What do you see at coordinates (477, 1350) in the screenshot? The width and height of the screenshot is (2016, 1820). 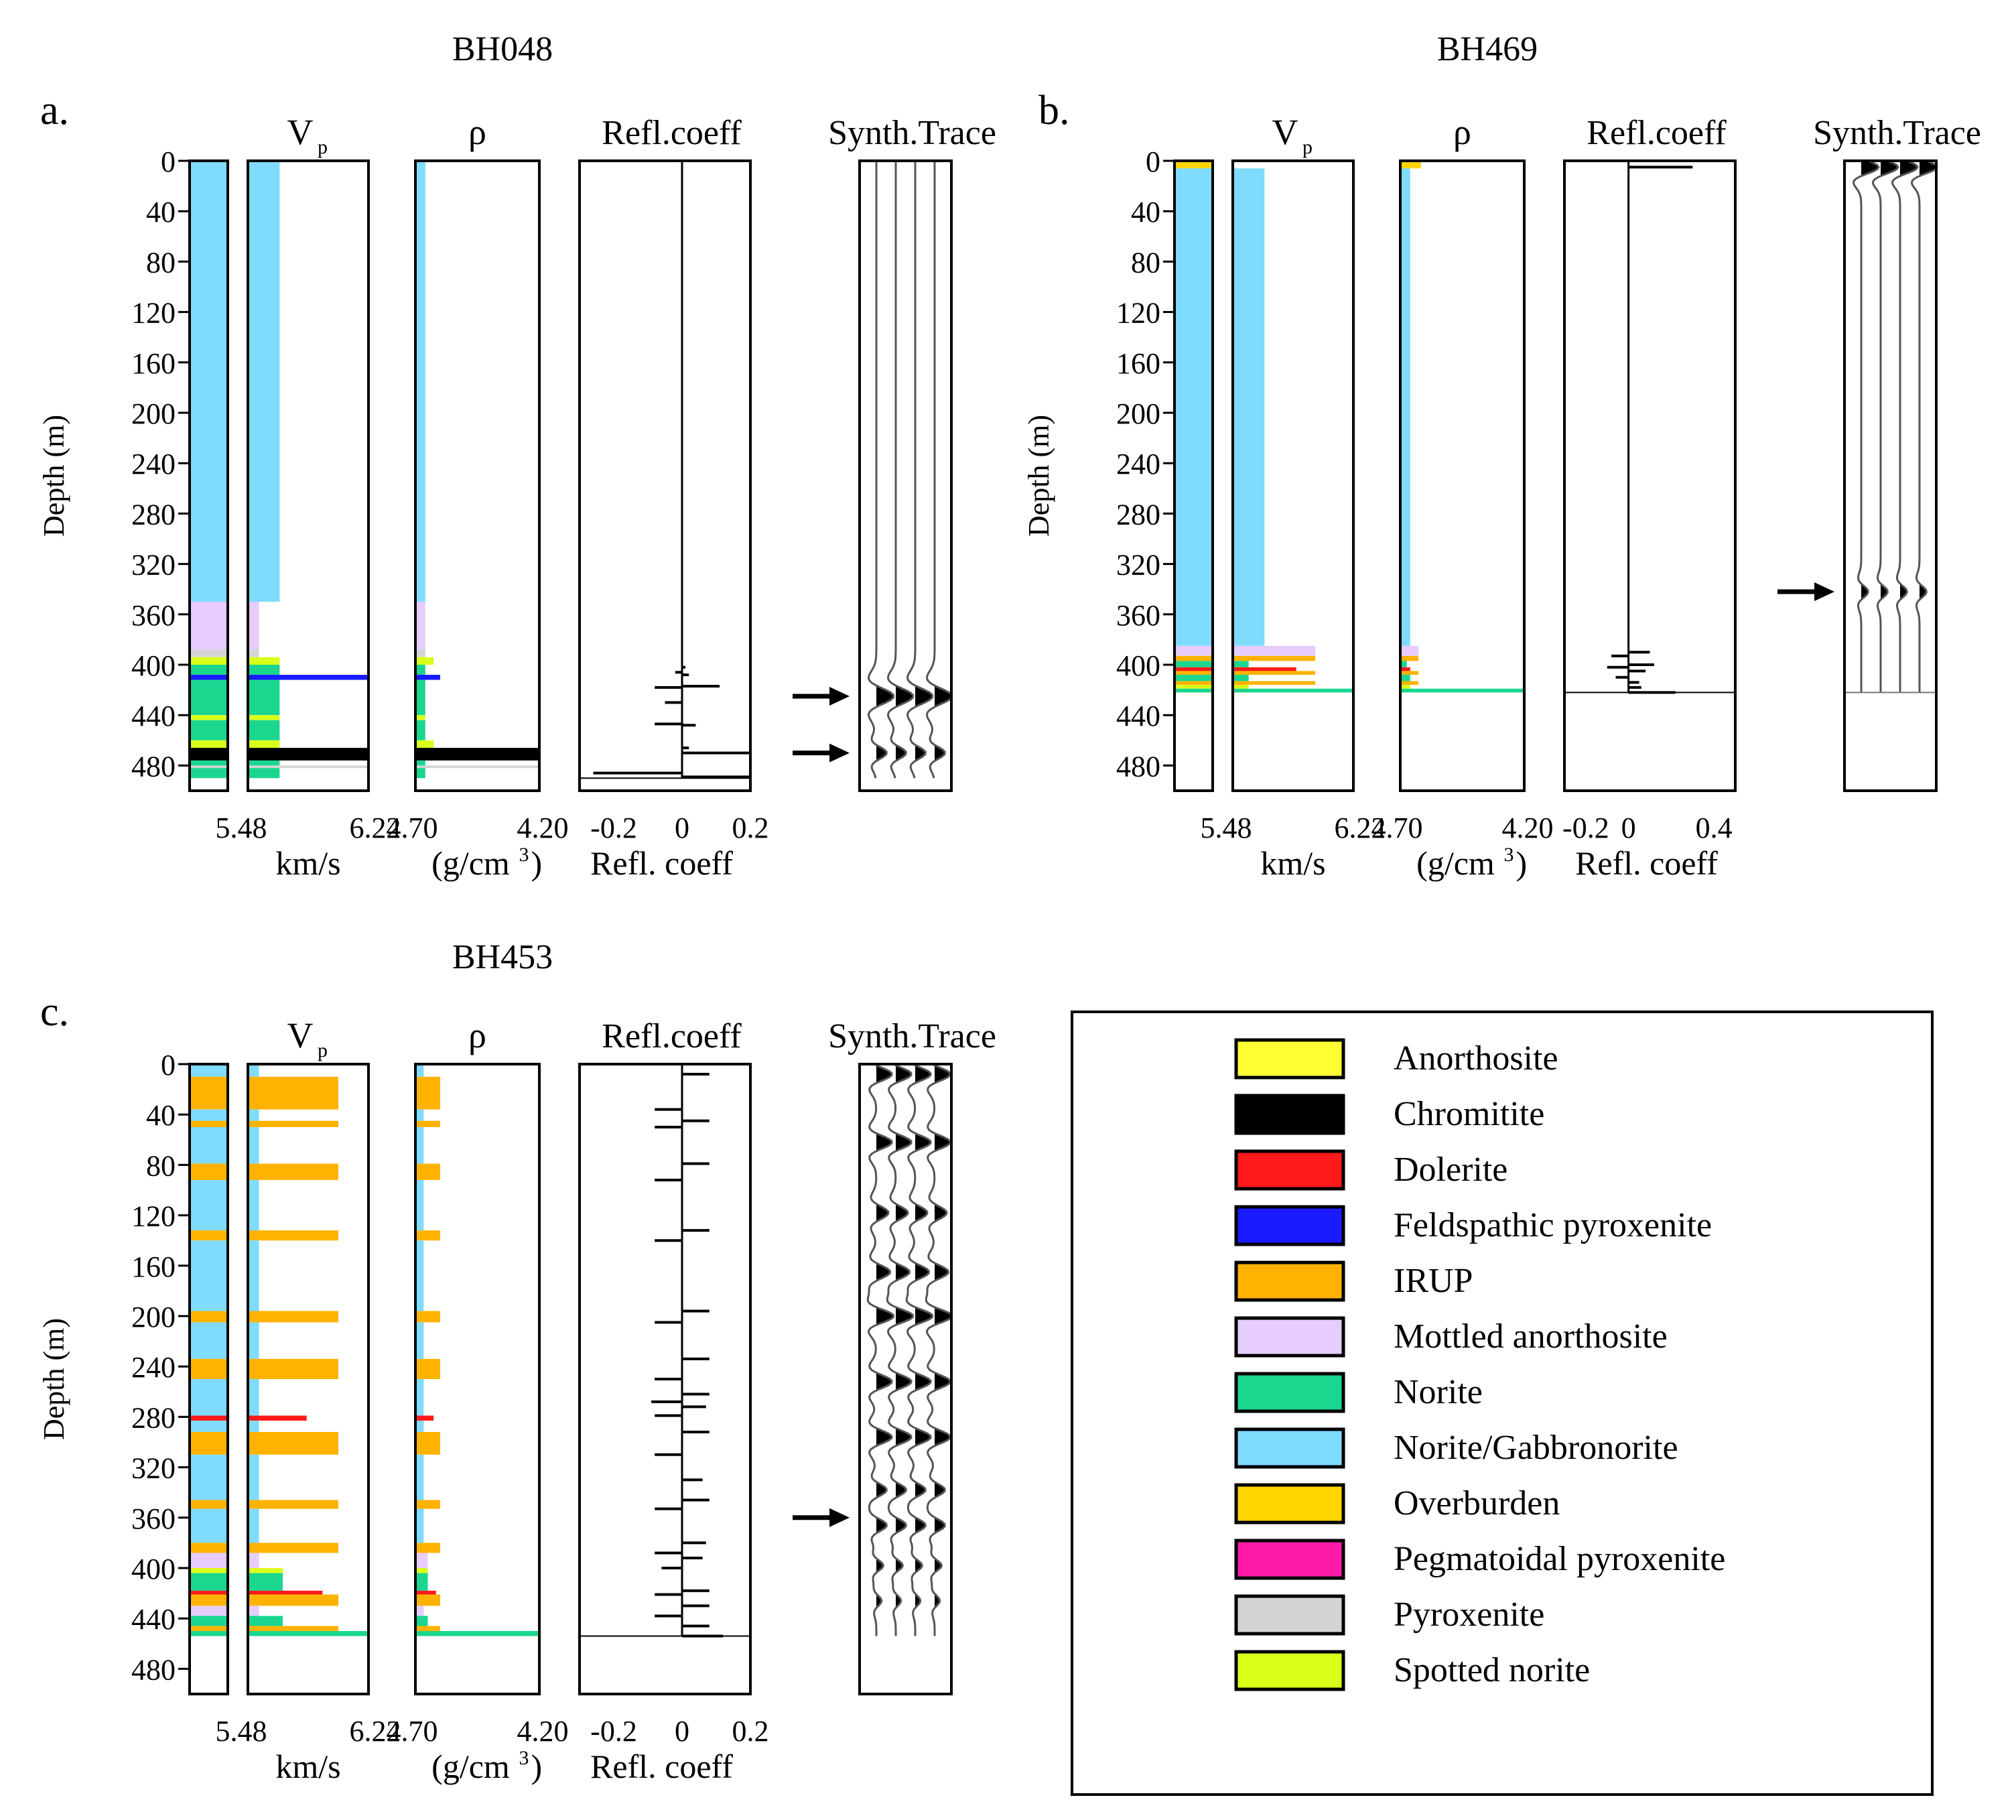 I see `rho-column` at bounding box center [477, 1350].